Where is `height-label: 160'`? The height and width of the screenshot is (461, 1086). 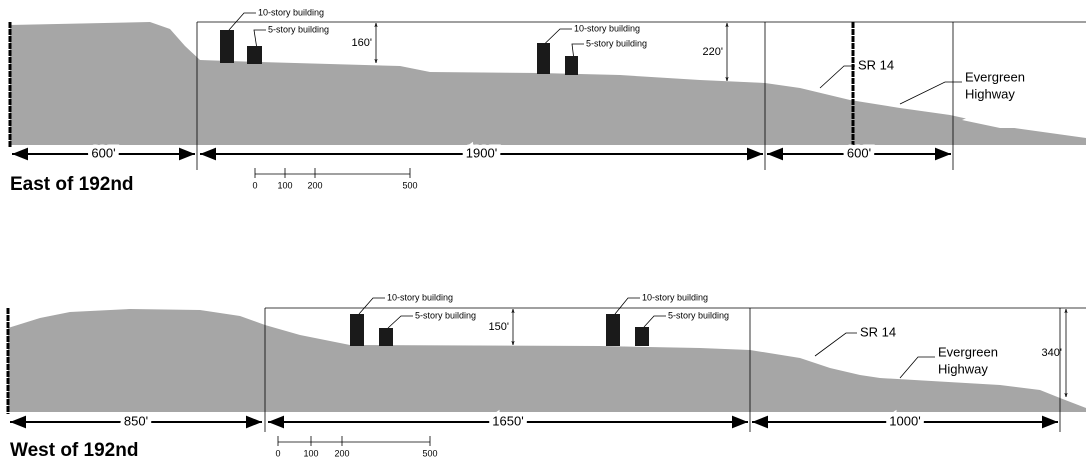
height-label: 160' is located at coordinates (362, 43).